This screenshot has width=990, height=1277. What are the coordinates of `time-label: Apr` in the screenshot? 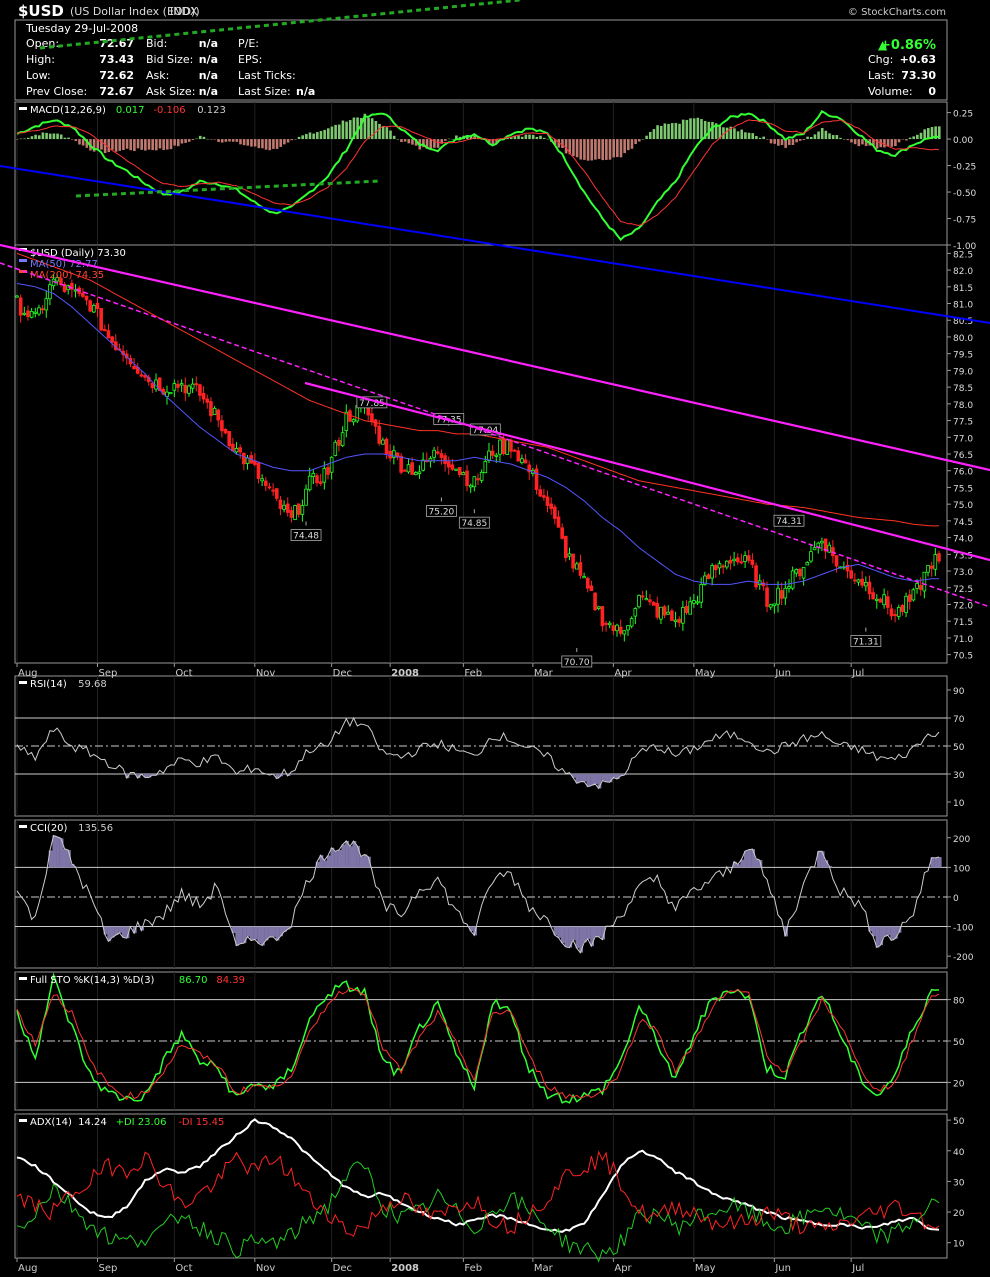 It's located at (623, 673).